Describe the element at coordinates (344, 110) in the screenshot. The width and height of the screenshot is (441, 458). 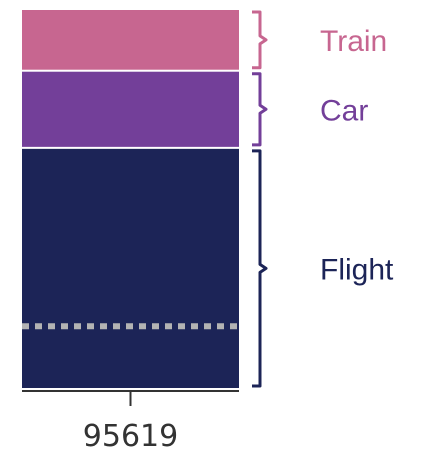
I see `segment-label-car: Car` at that location.